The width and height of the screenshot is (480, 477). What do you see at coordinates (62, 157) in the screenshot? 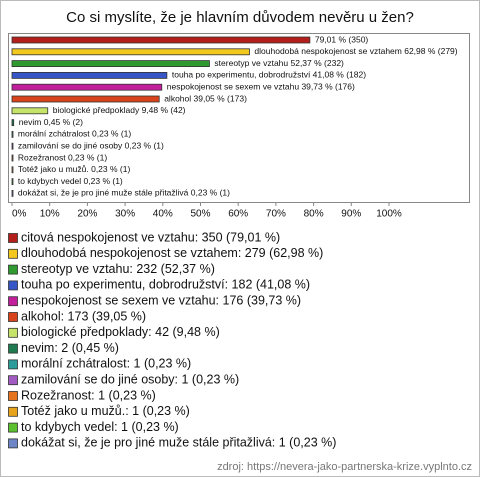
I see `value-label: Rozežranost 0,23 % (1)` at bounding box center [62, 157].